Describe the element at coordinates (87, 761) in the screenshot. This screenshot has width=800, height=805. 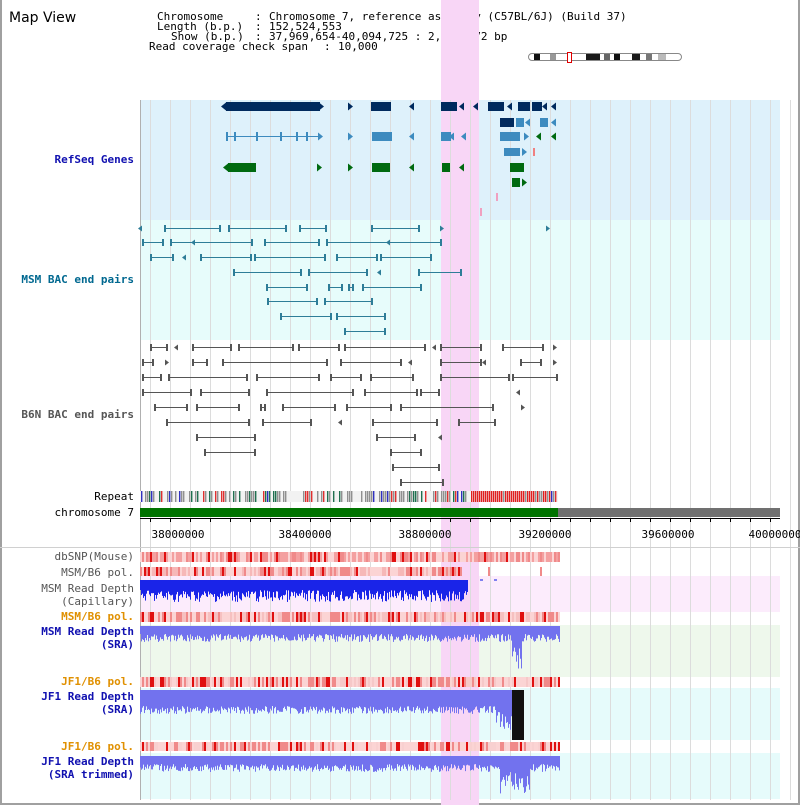
I see `track-label-jf1-depth-trim-1: JF1 Read Depth` at that location.